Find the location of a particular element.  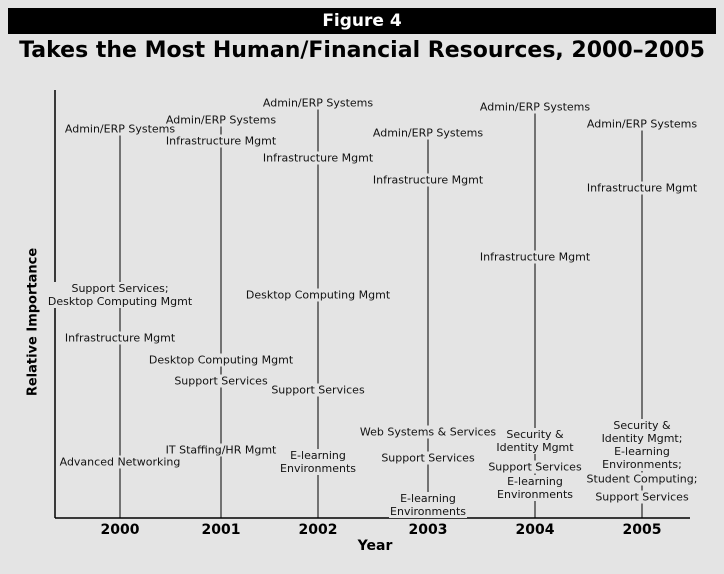

x-tick-label: 2001 is located at coordinates (221, 530).